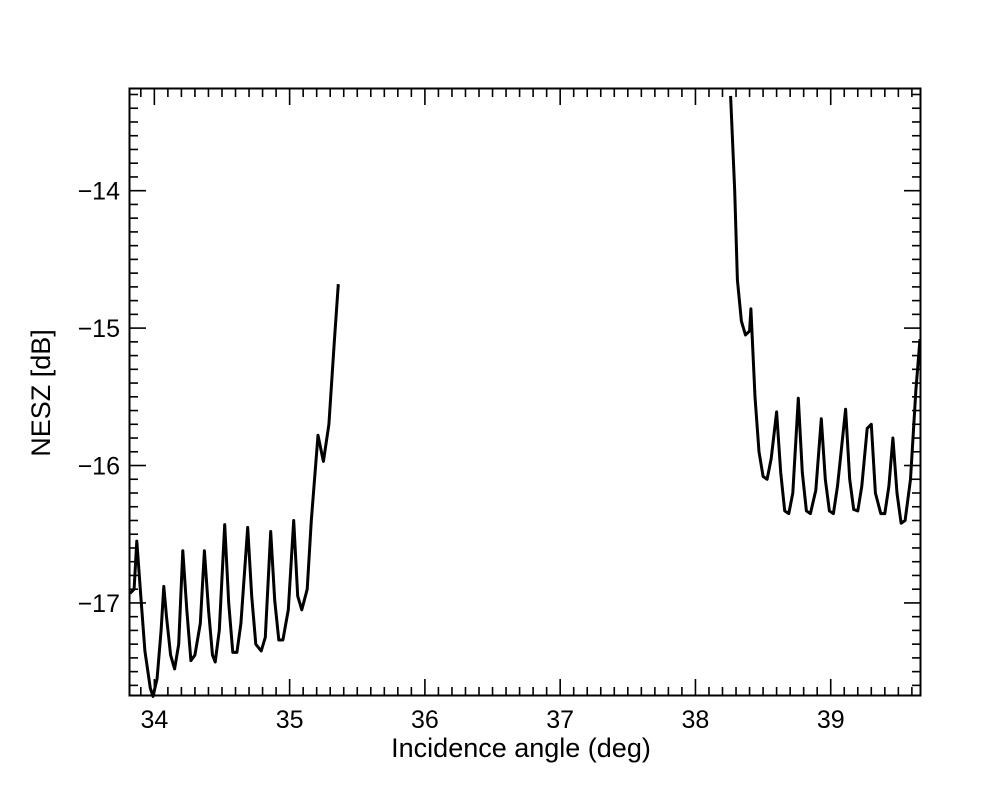  What do you see at coordinates (521, 748) in the screenshot?
I see `x-axis-label: Incidence angle (deg)` at bounding box center [521, 748].